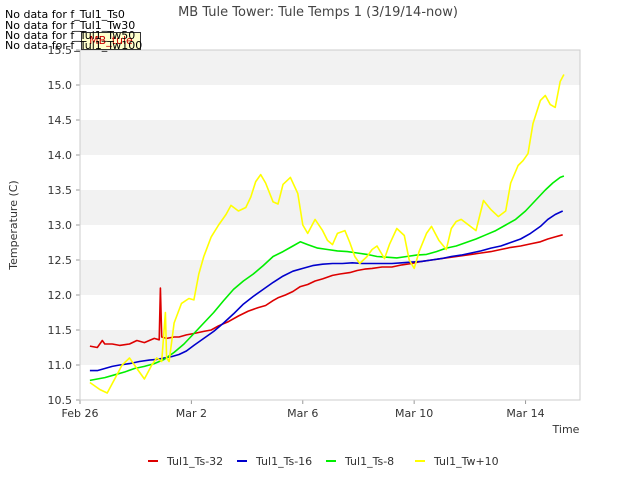  I want to click on y-tick-label: 15.0, so click(60, 85).